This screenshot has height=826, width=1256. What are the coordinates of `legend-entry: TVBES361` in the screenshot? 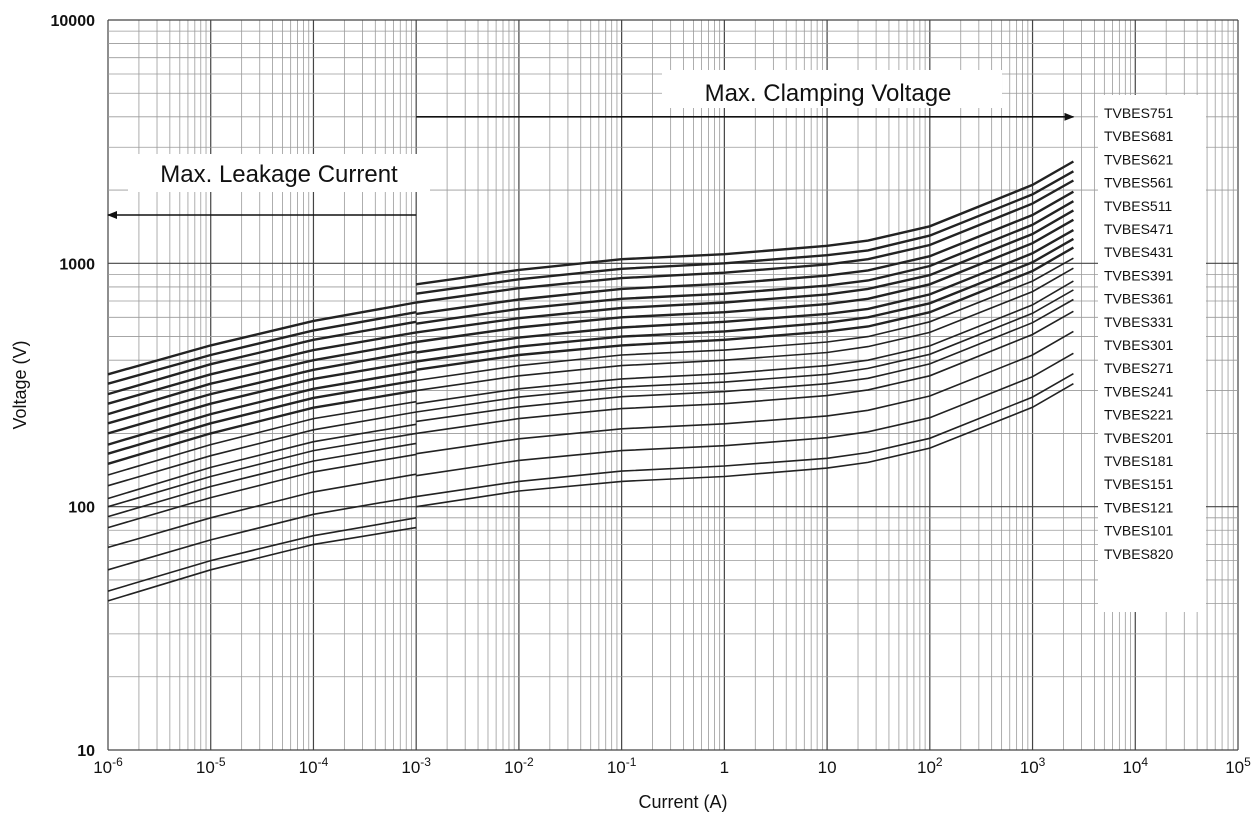 It's located at (1138, 299).